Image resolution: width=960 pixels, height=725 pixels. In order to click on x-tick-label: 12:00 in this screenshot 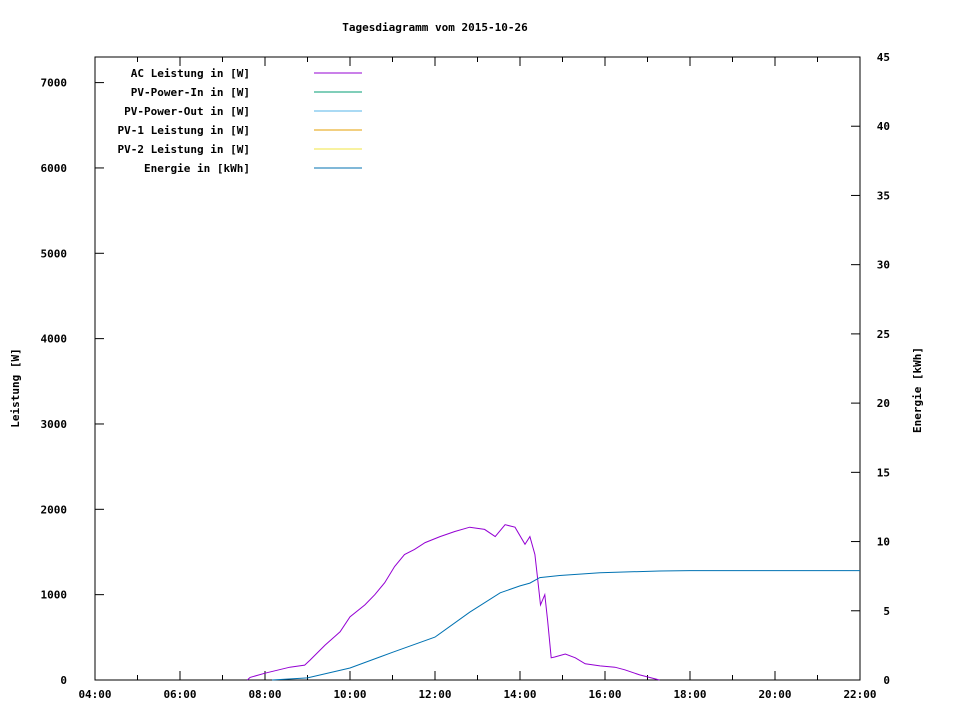, I will do `click(434, 694)`.